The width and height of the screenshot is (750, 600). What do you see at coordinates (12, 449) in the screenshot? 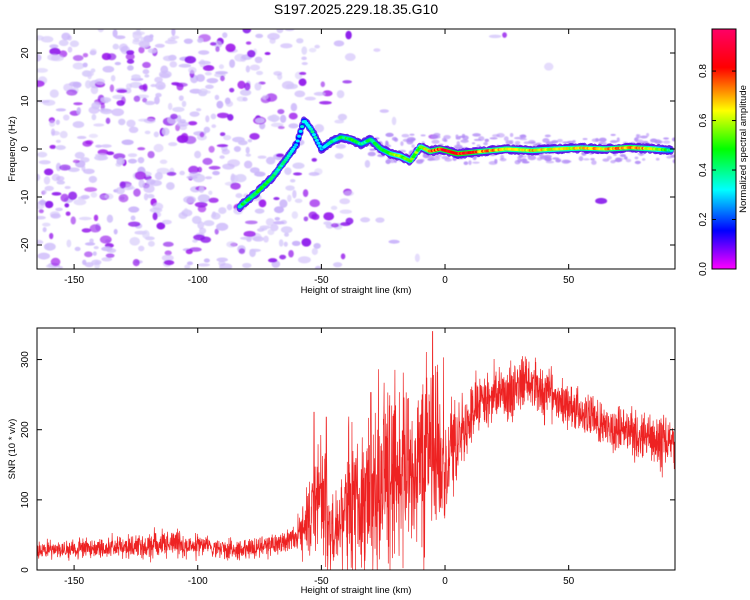
I see `snr-y-label: SNR (10 * v/v)` at bounding box center [12, 449].